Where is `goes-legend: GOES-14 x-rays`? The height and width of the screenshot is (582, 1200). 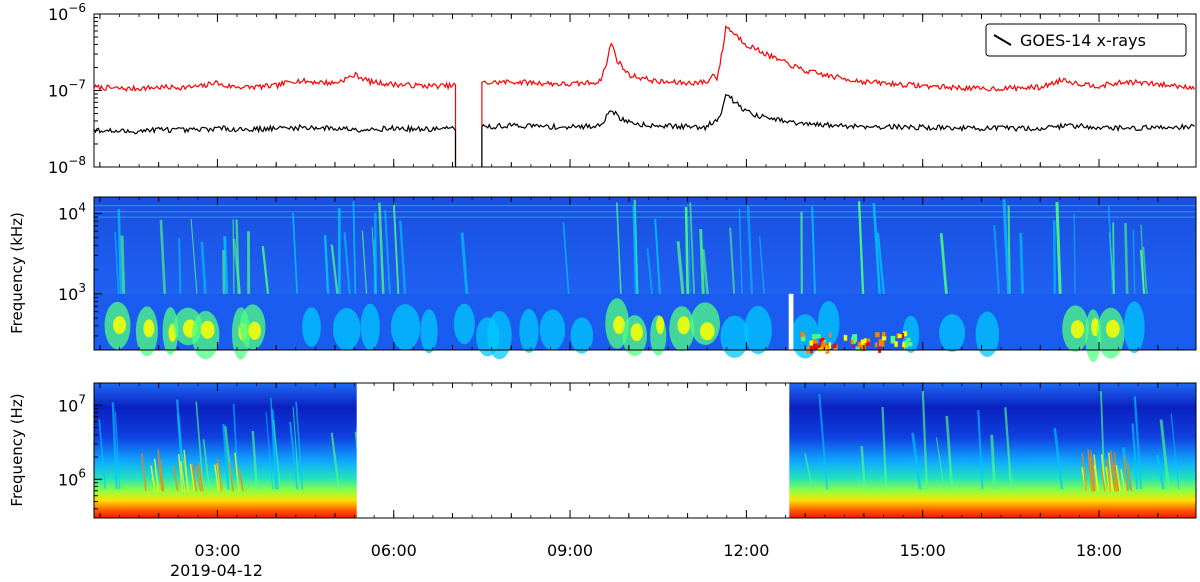 goes-legend: GOES-14 x-rays is located at coordinates (1086, 40).